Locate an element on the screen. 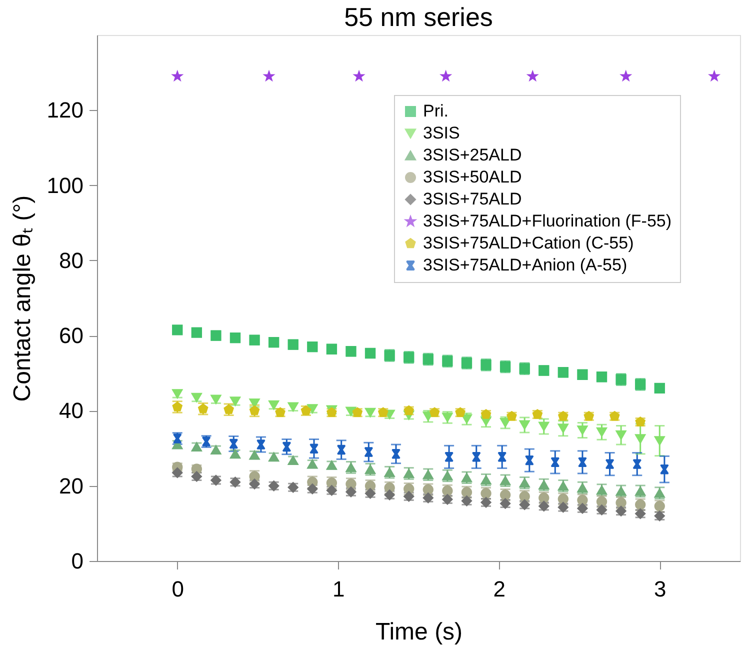 Image resolution: width=745 pixels, height=649 pixels. y-tick-label: 120 is located at coordinates (65, 110).